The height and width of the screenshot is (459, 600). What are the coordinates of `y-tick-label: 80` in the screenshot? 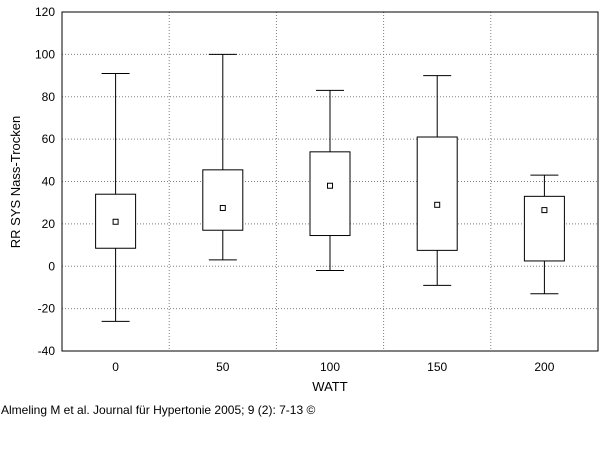 It's located at (49, 97).